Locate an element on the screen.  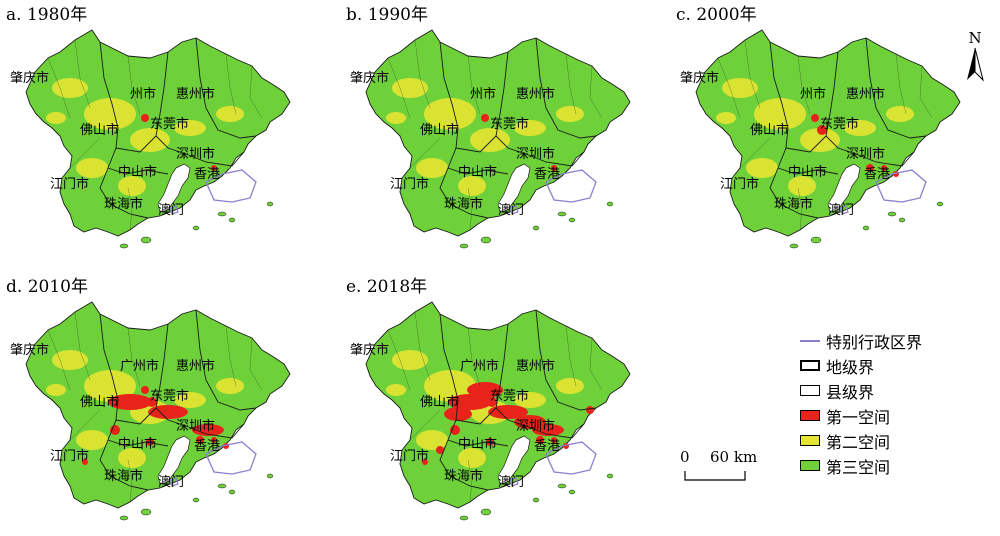
legend-label: 县级界 is located at coordinates (850, 392).